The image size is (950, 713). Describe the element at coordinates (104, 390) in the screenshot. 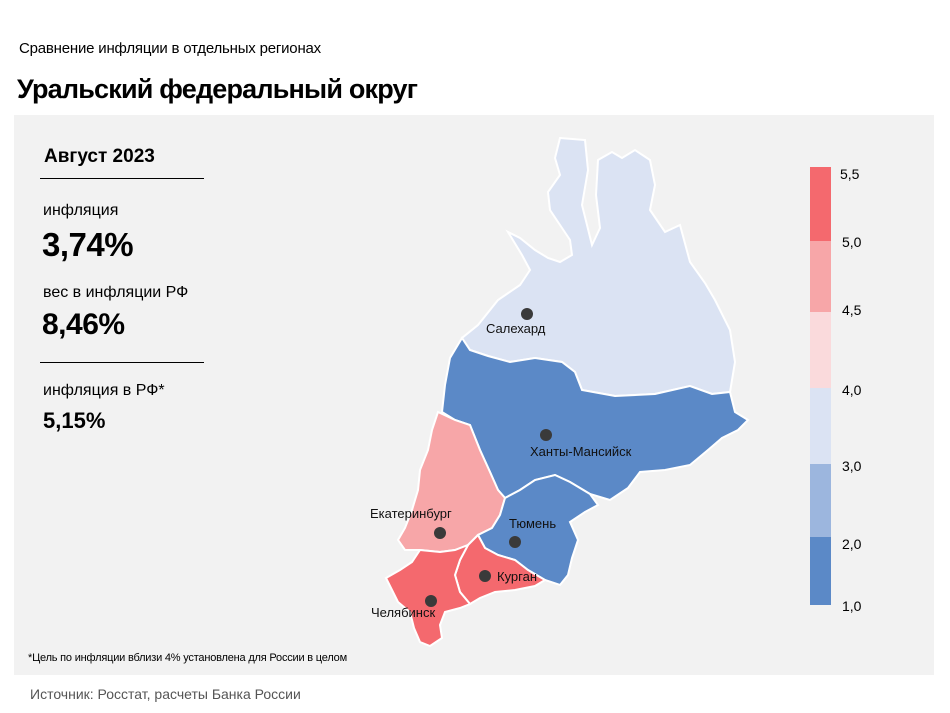

I see `rf-inflation-label: инфляция в РФ*` at that location.